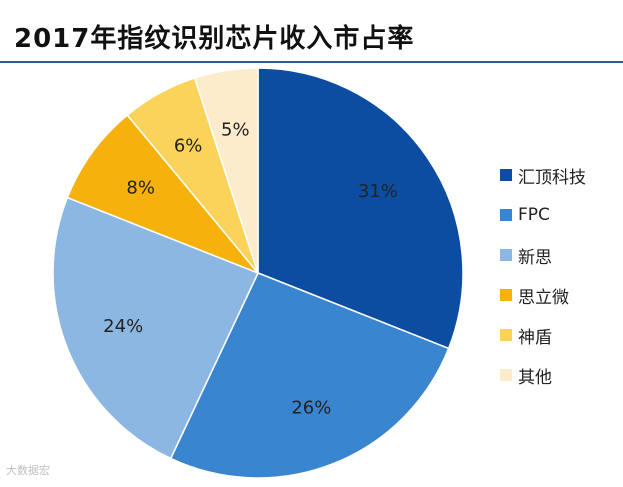 This screenshot has width=623, height=487. I want to click on legend-label: 其他, so click(535, 377).